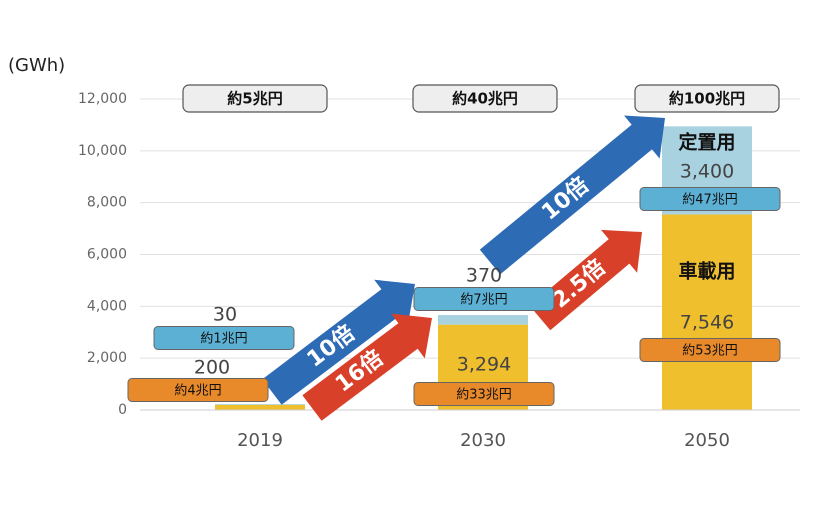  I want to click on y-tick-label: 0, so click(122, 410).